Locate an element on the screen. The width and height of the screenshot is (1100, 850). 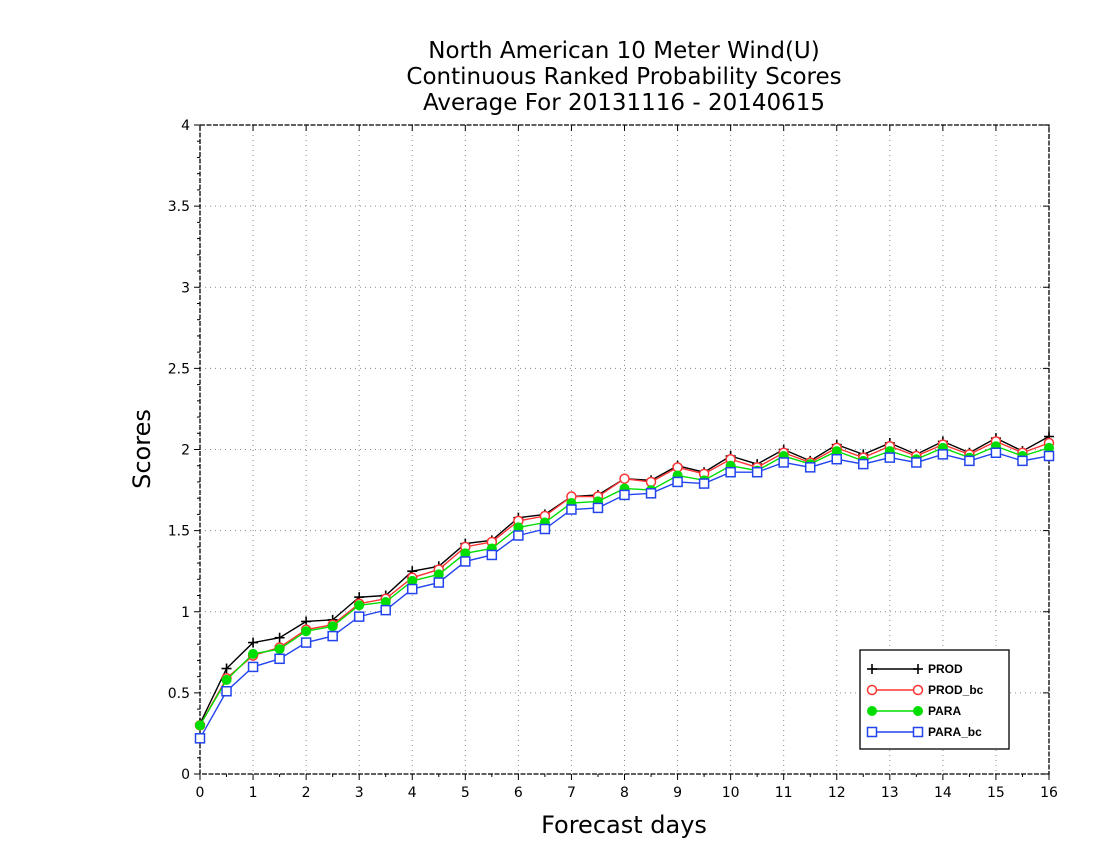
x-tick-label: 1 is located at coordinates (253, 793).